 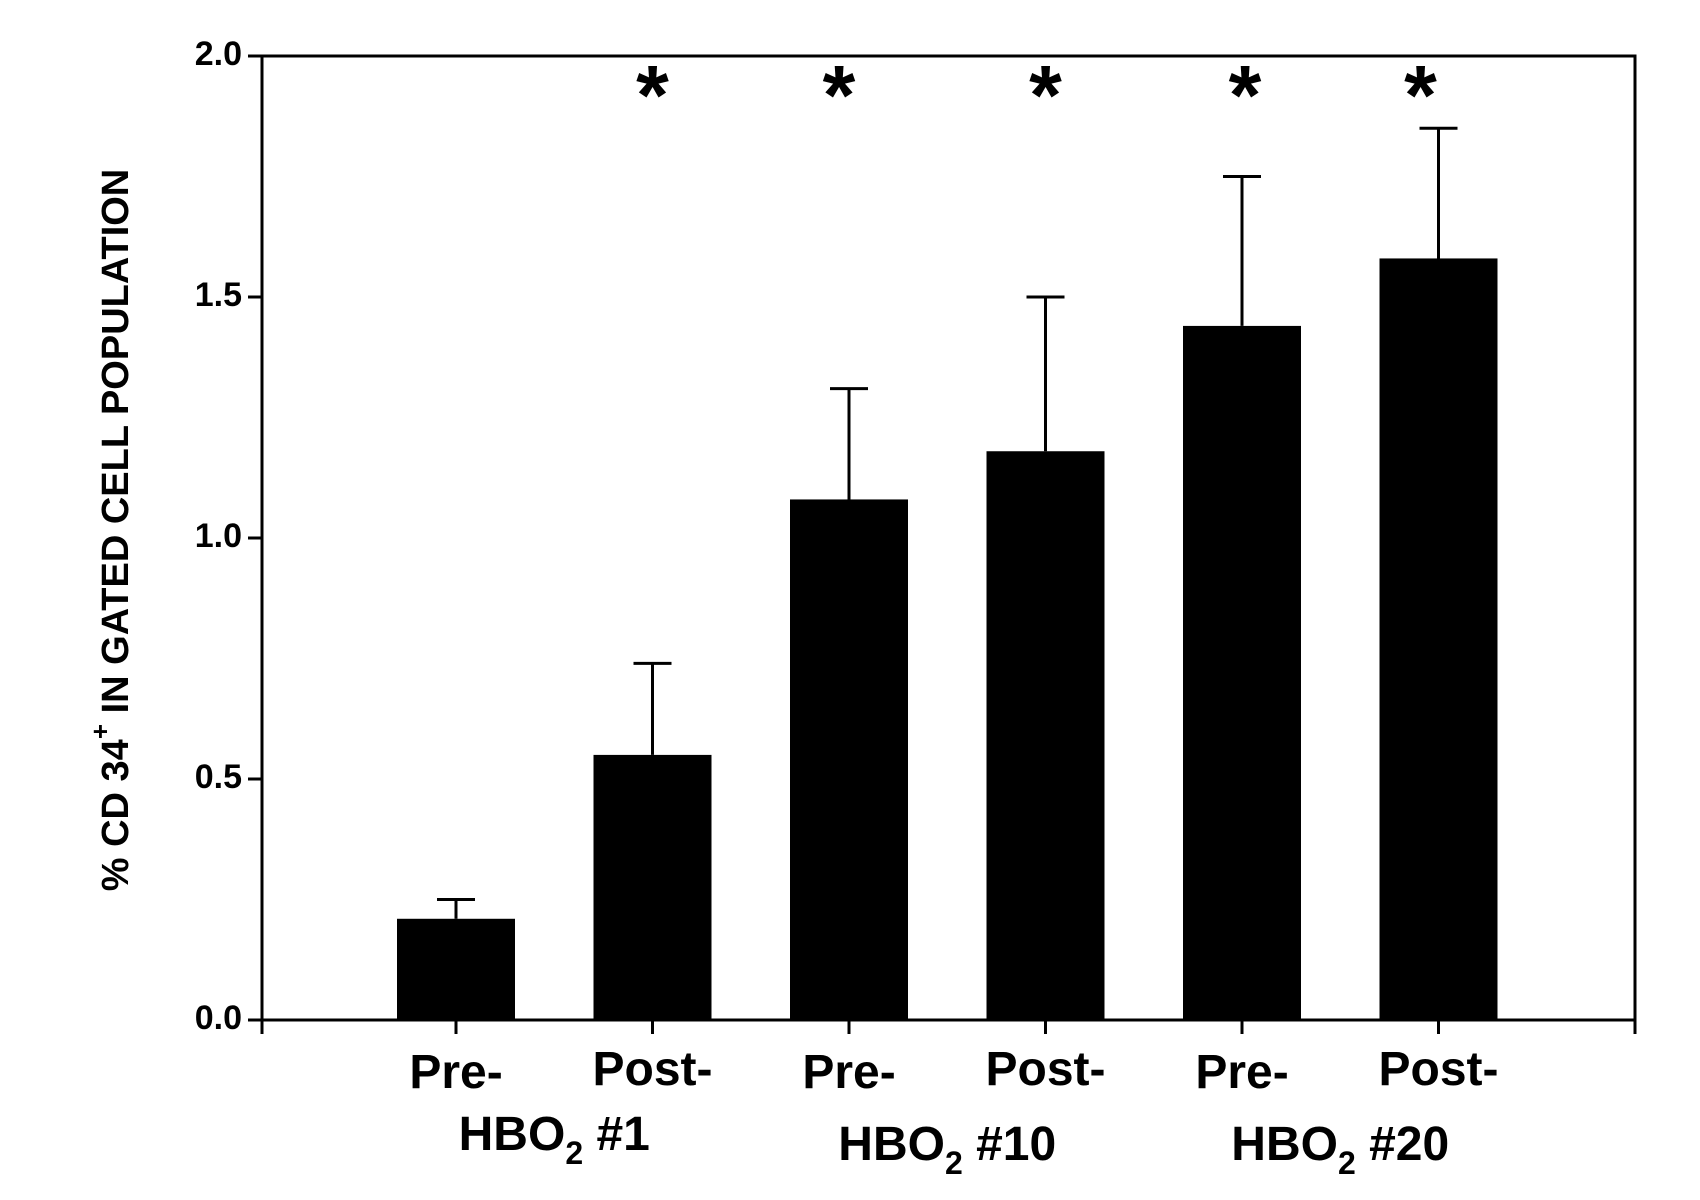 What do you see at coordinates (616, 1134) in the screenshot?
I see `group-label-suffix: #1` at bounding box center [616, 1134].